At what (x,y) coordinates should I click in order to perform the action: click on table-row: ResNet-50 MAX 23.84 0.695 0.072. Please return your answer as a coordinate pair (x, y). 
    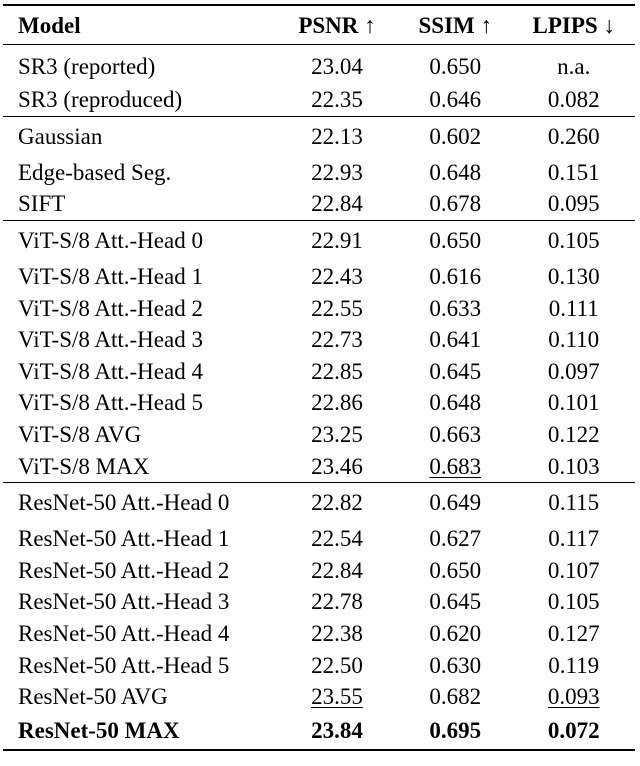
    Looking at the image, I should click on (319, 731).